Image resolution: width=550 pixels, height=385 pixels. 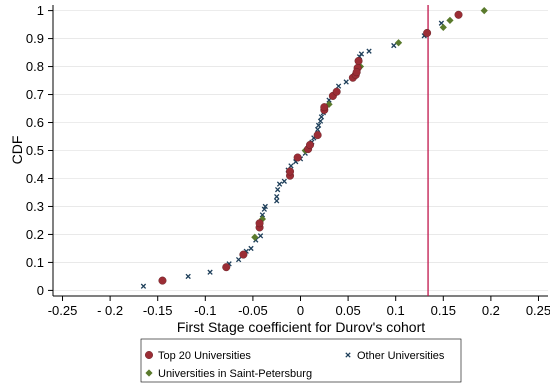 I want to click on x-tick-label: -0.15, so click(x=158, y=310).